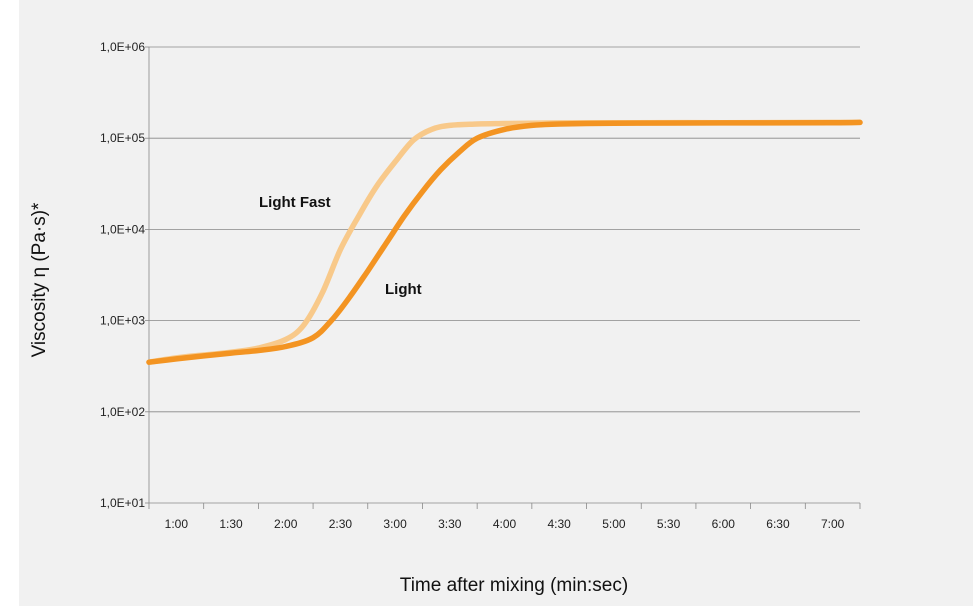  I want to click on x-tick-label: 2:30, so click(341, 524).